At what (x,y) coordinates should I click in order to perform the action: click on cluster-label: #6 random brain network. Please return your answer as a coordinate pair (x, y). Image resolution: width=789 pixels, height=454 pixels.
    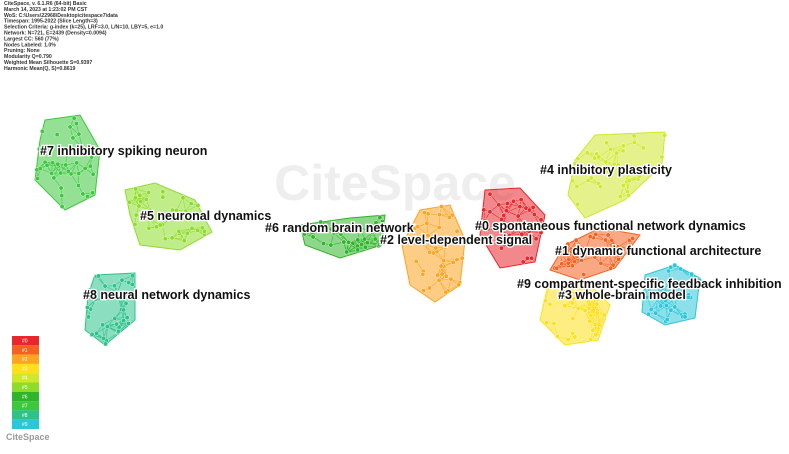
    Looking at the image, I should click on (339, 228).